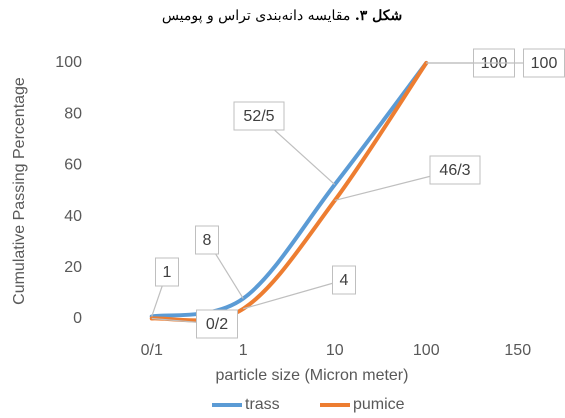 This screenshot has height=418, width=565. I want to click on data-label: 0/2, so click(217, 324).